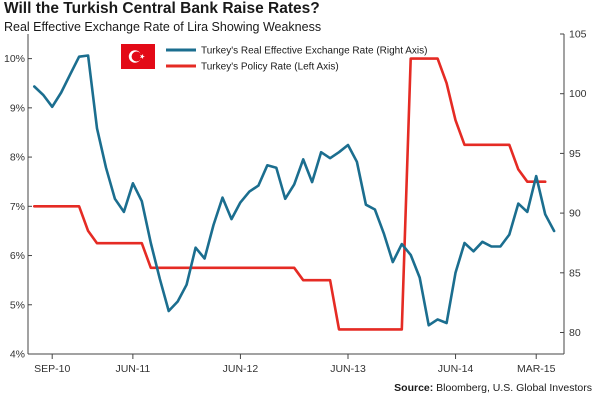  Describe the element at coordinates (575, 273) in the screenshot. I see `right-axis-tick-label: 85` at that location.